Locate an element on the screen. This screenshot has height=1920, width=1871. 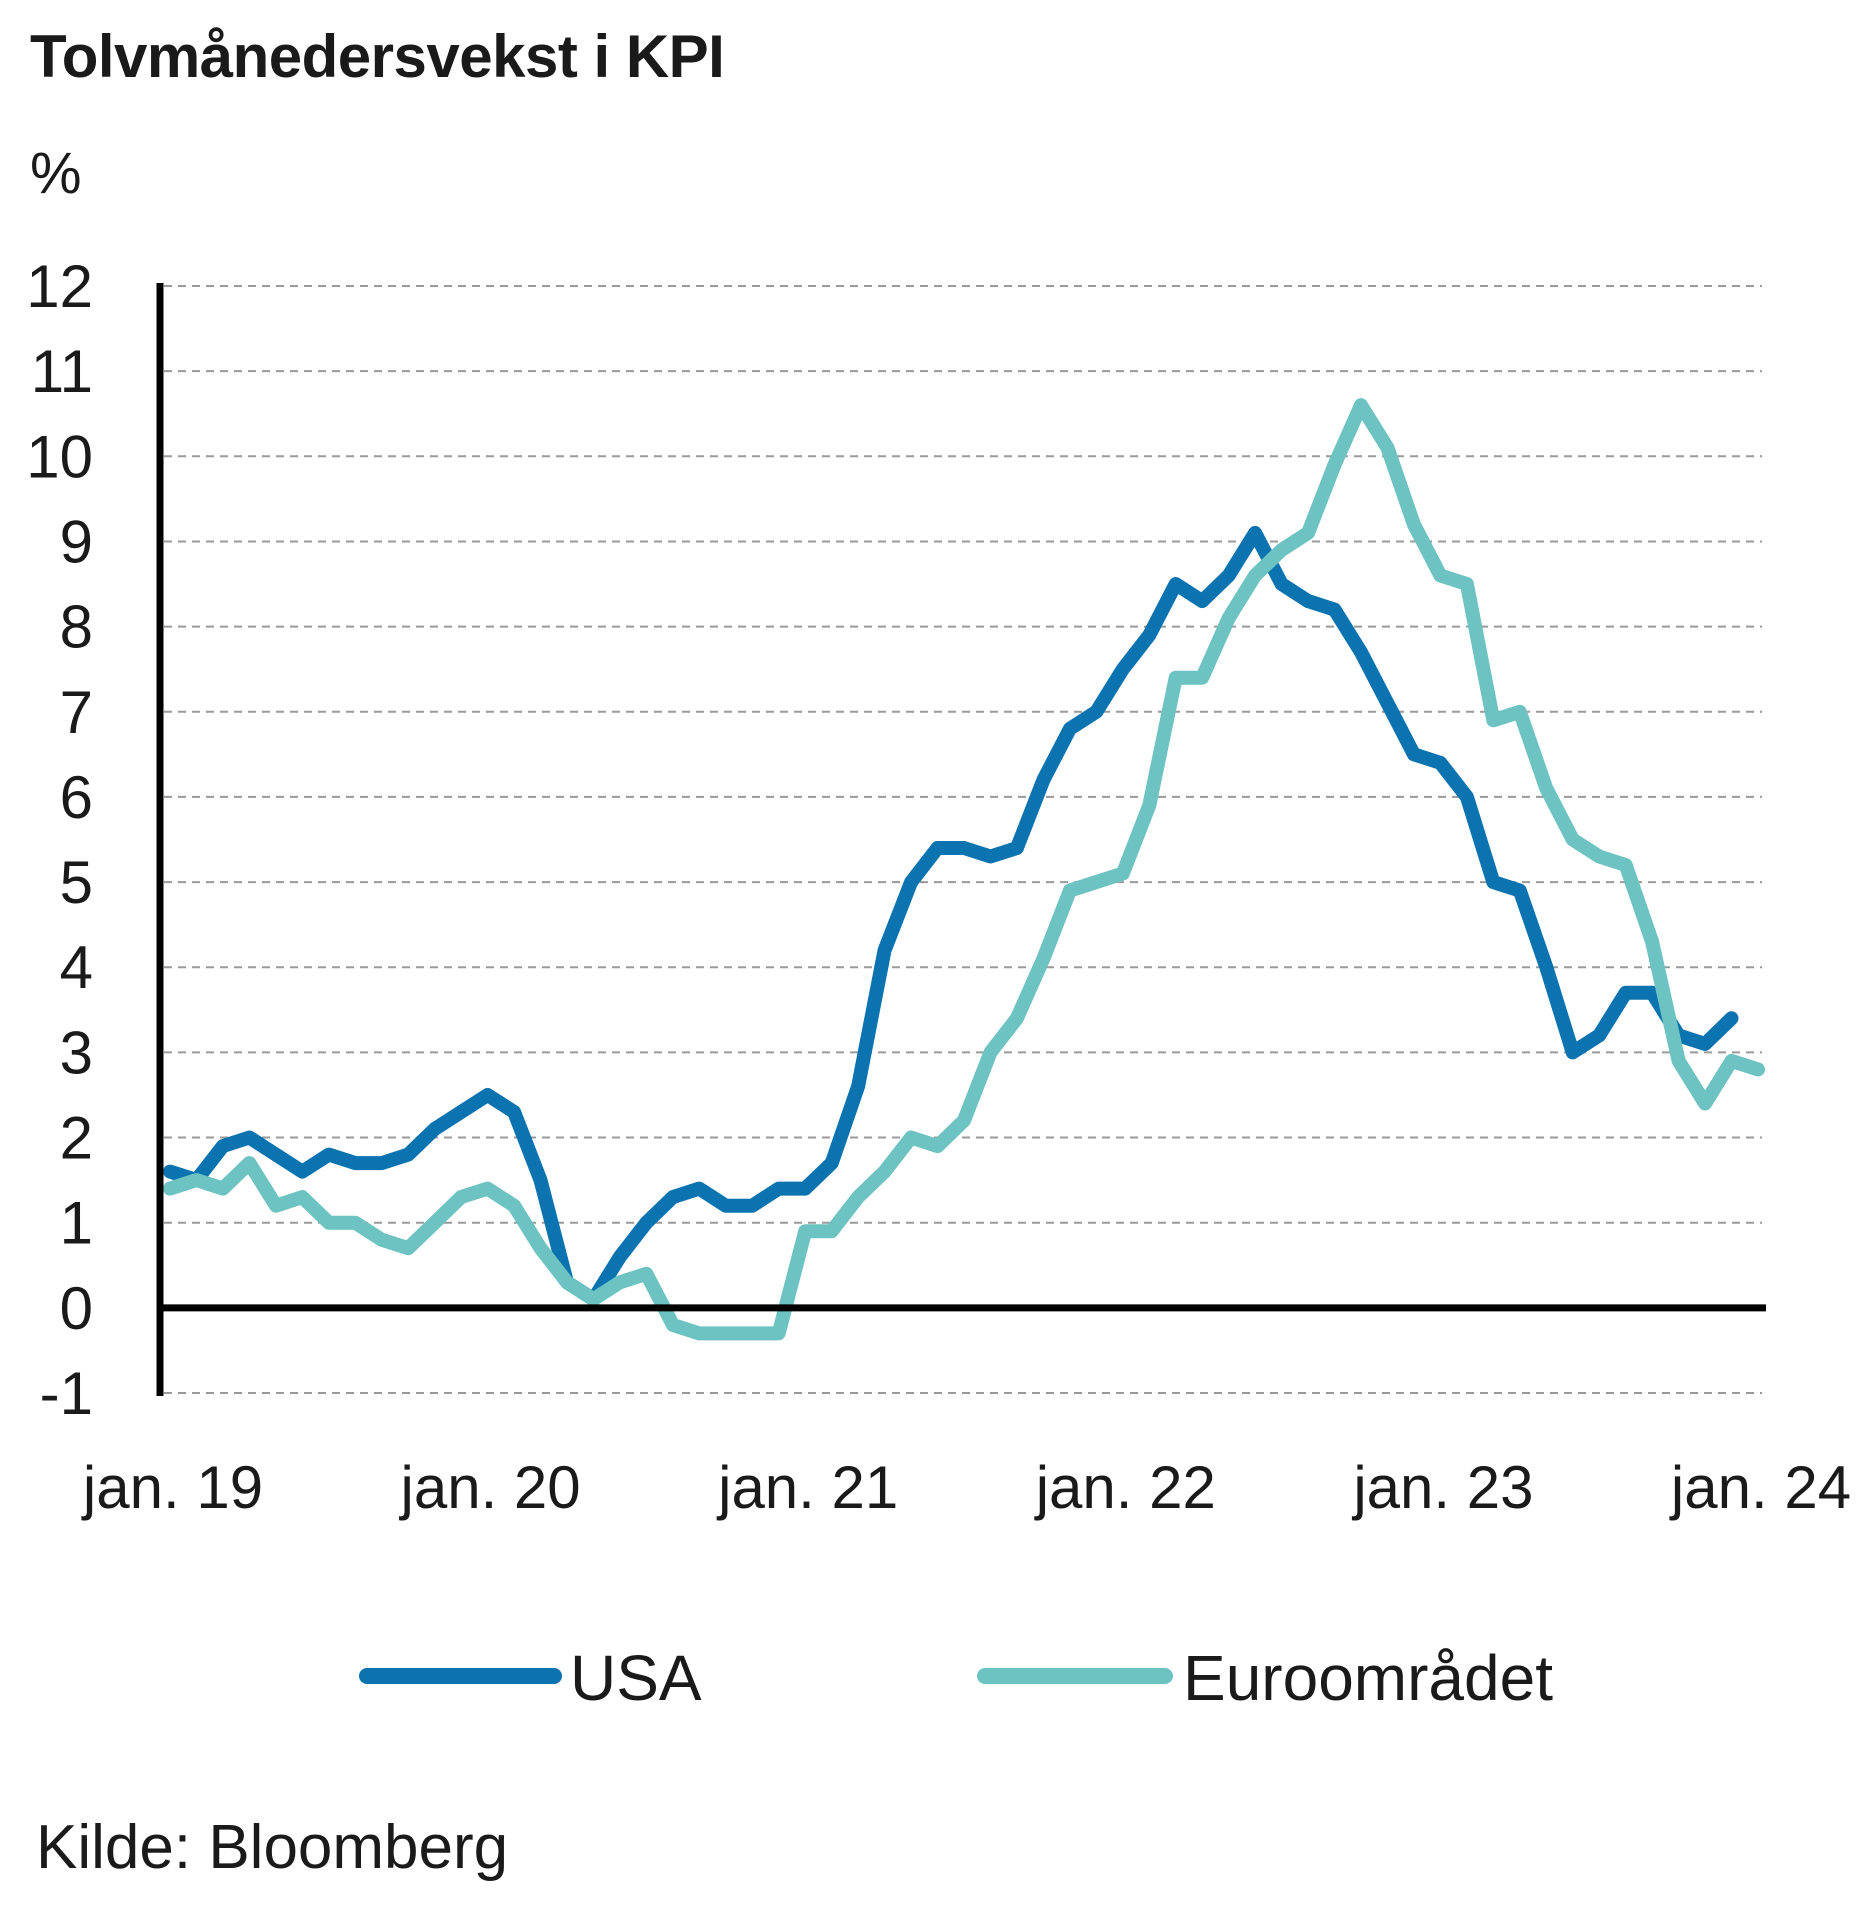
x-tick-label: jan. 22 is located at coordinates (1125, 1487).